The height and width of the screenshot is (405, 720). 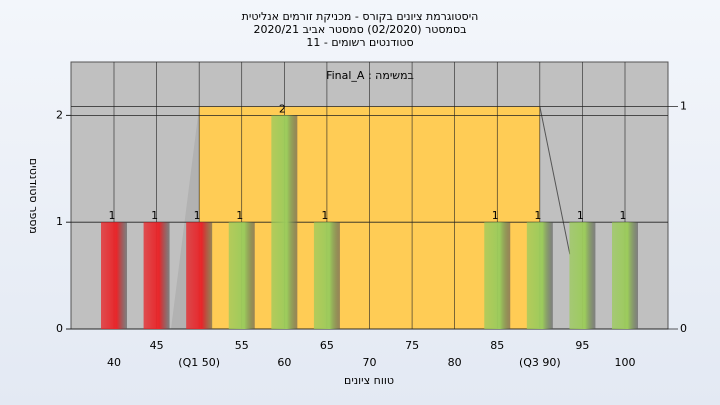 I want to click on x-tick-label: 100, so click(x=625, y=362).